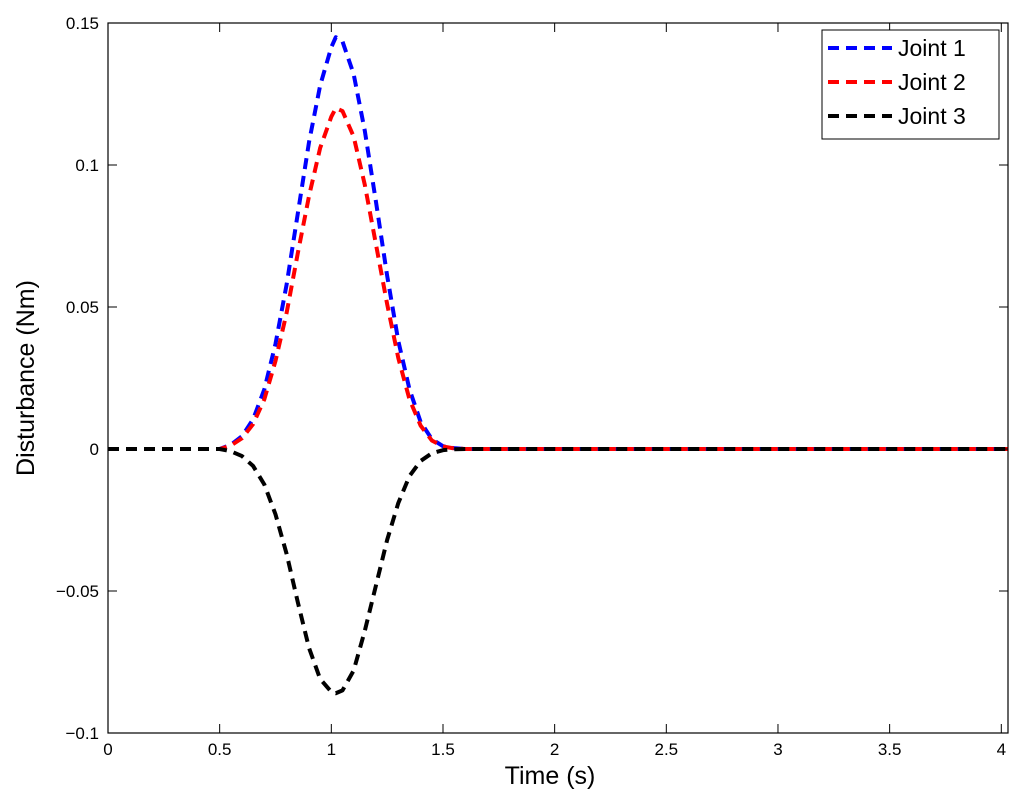  I want to click on x-tick-label: 3, so click(777, 749).